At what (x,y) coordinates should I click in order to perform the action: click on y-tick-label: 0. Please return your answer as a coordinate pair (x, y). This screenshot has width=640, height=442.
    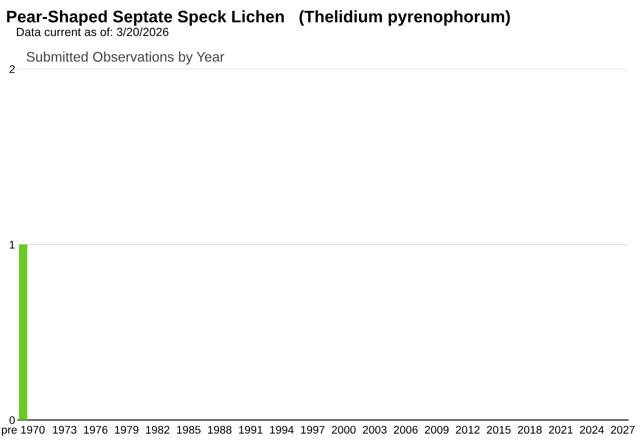
    Looking at the image, I should click on (12, 420).